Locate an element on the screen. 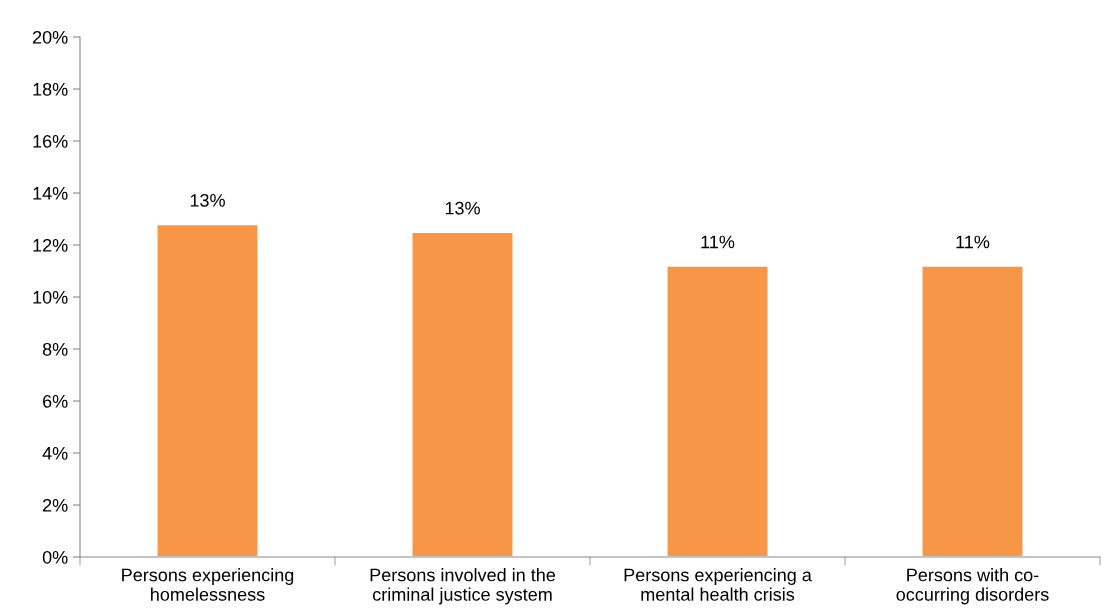 The width and height of the screenshot is (1107, 609). x-tick-label: Persons involved in the criminal justice system is located at coordinates (463, 586).